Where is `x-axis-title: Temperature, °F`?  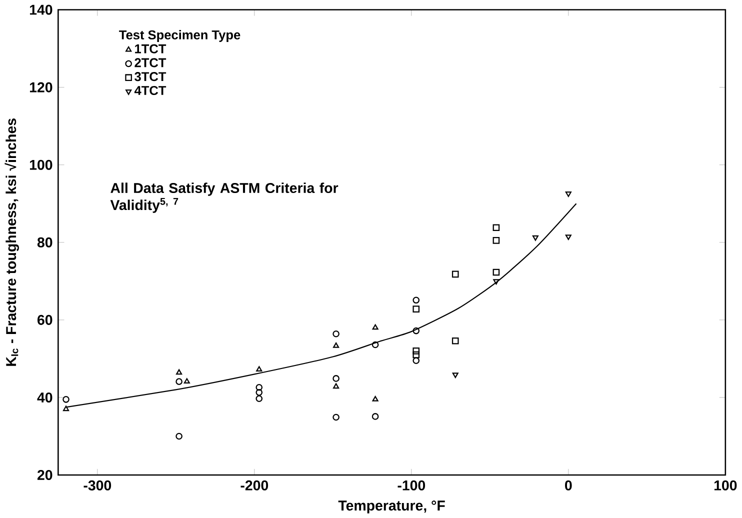
x-axis-title: Temperature, °F is located at coordinates (391, 507).